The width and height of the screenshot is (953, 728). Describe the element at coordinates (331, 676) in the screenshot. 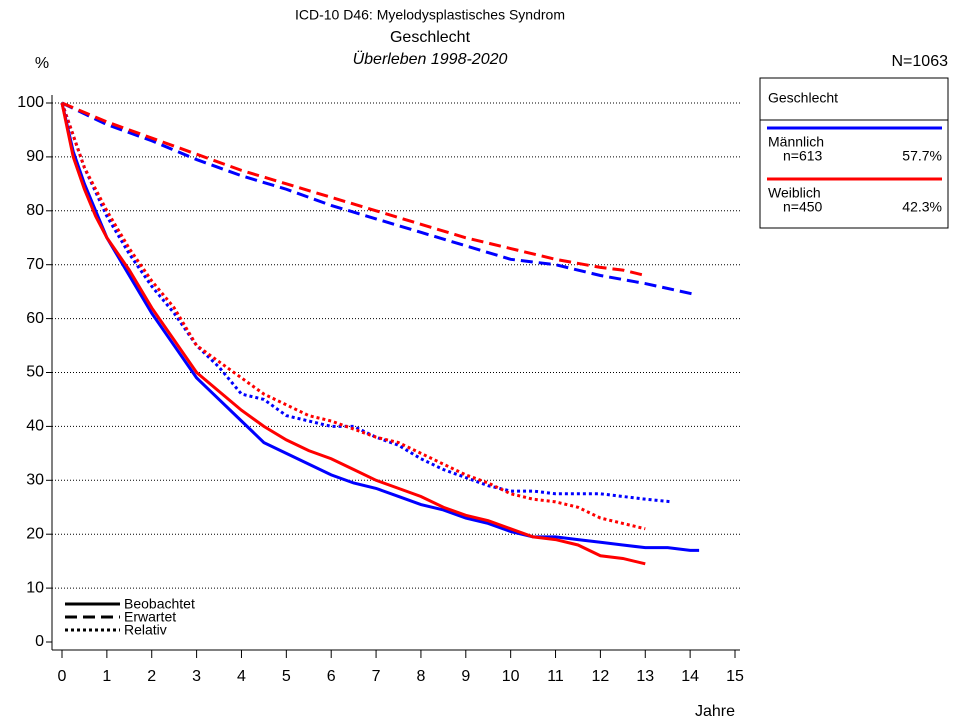

I see `x-tick-label: 6` at that location.